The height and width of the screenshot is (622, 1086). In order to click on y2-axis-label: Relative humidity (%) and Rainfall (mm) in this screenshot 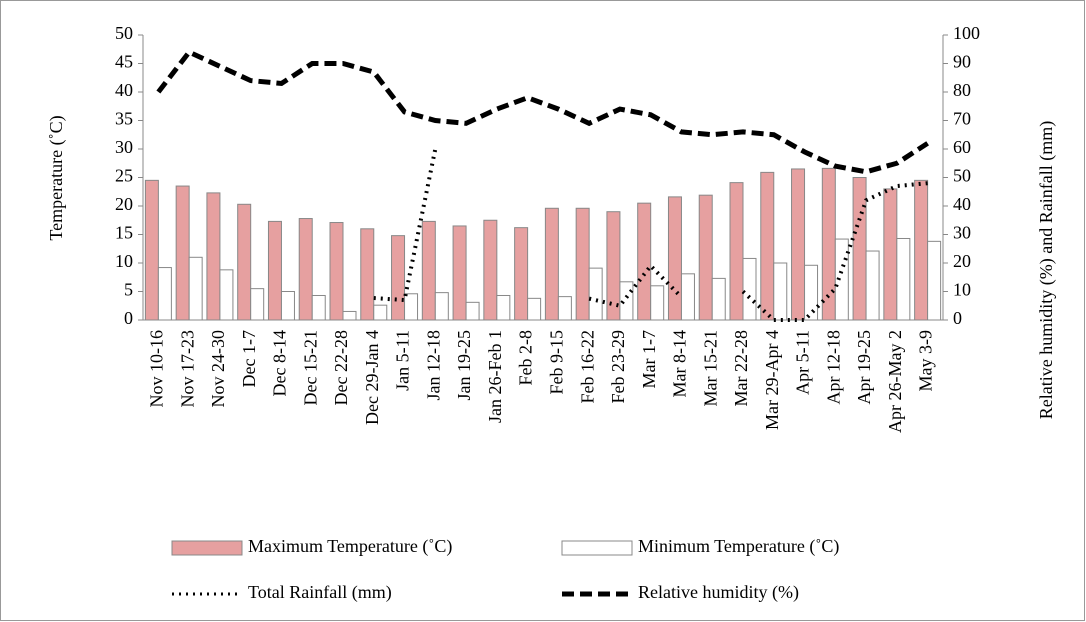, I will do `click(1046, 270)`.